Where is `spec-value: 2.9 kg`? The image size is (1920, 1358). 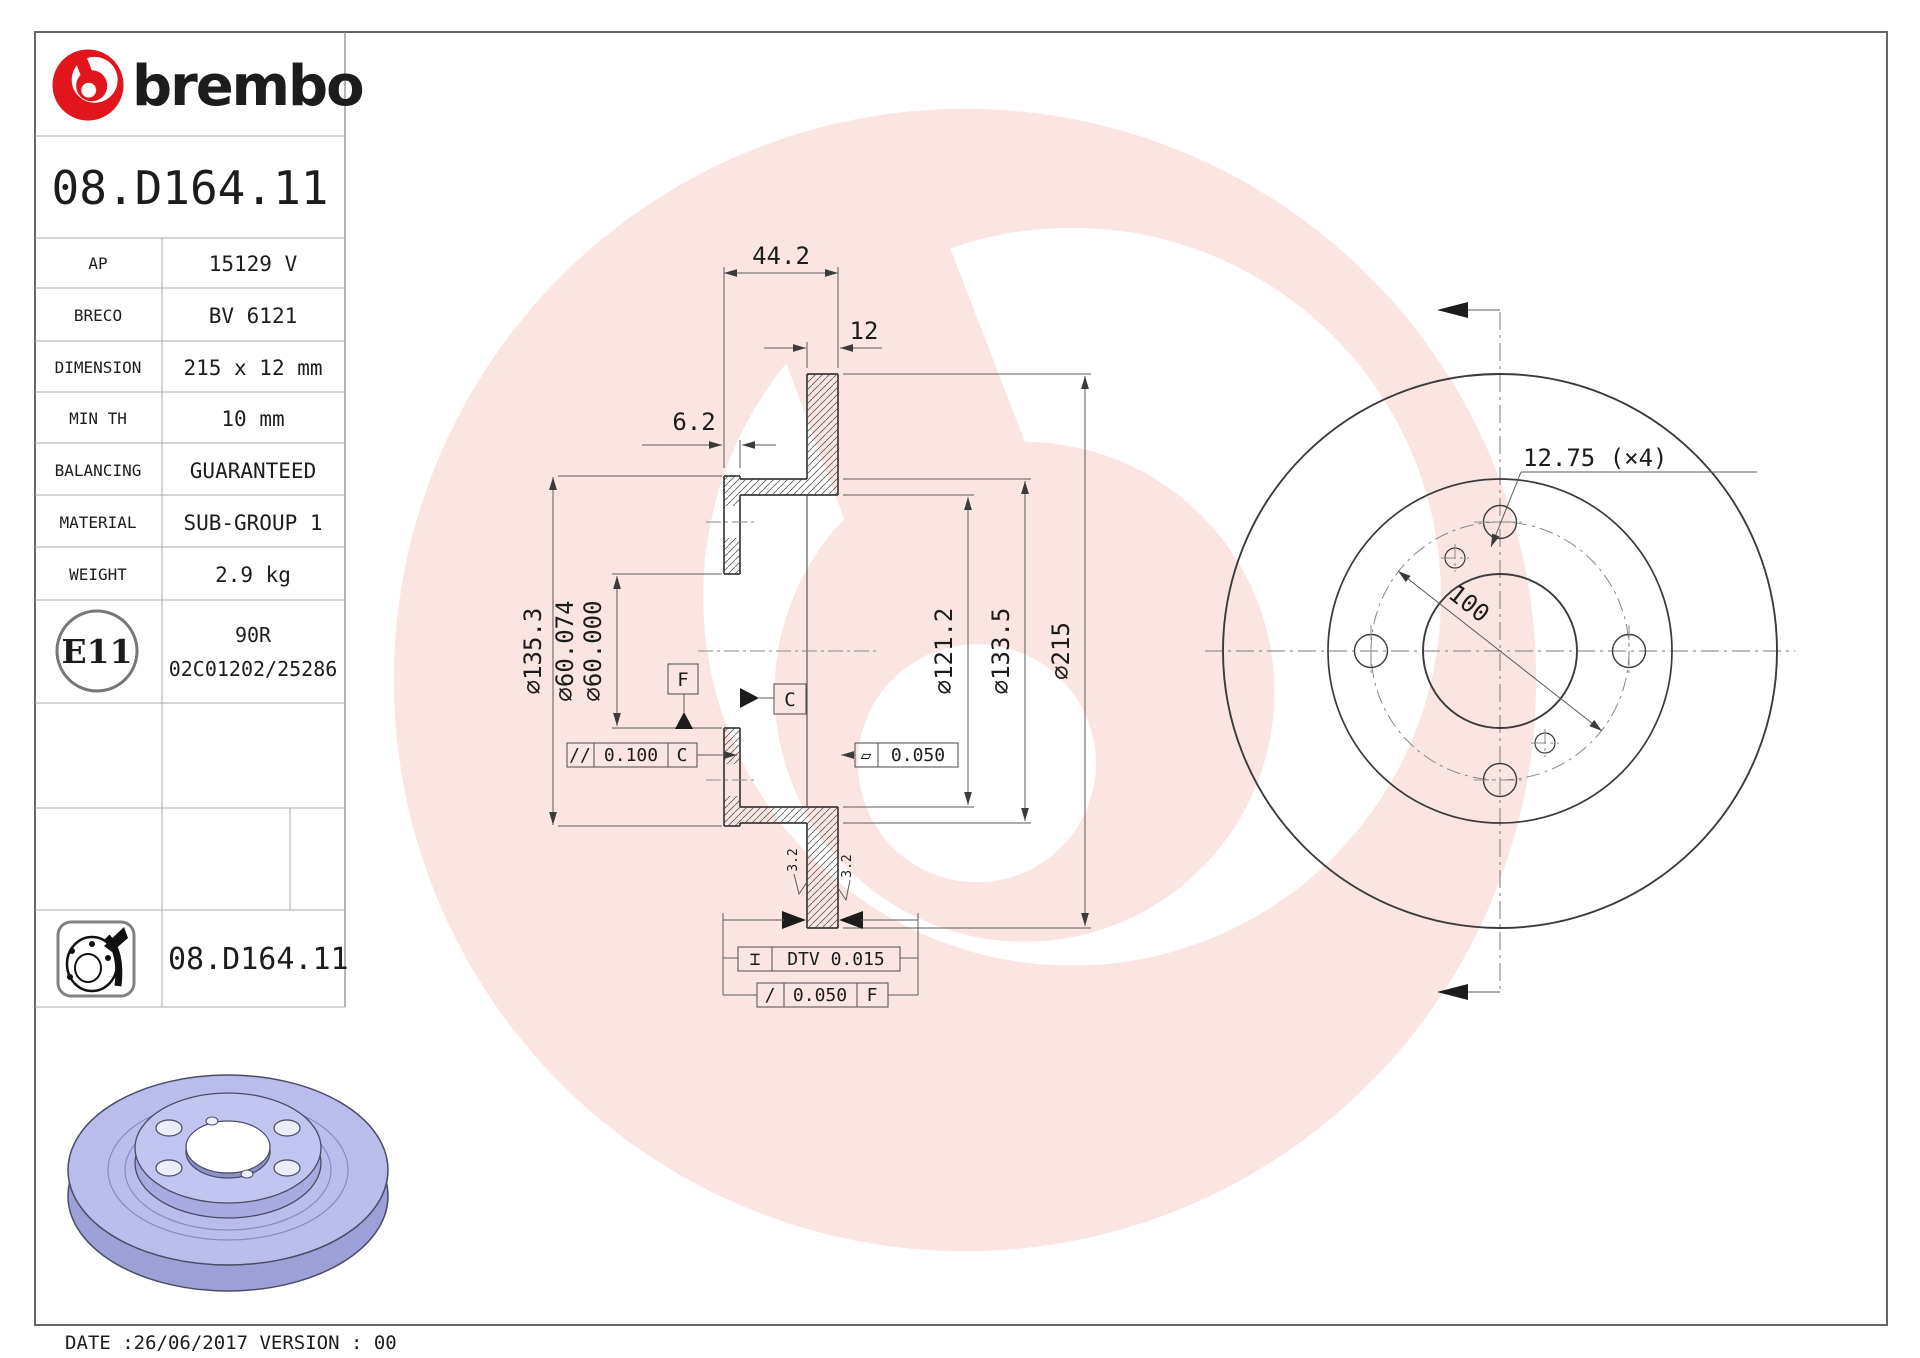 spec-value: 2.9 kg is located at coordinates (253, 575).